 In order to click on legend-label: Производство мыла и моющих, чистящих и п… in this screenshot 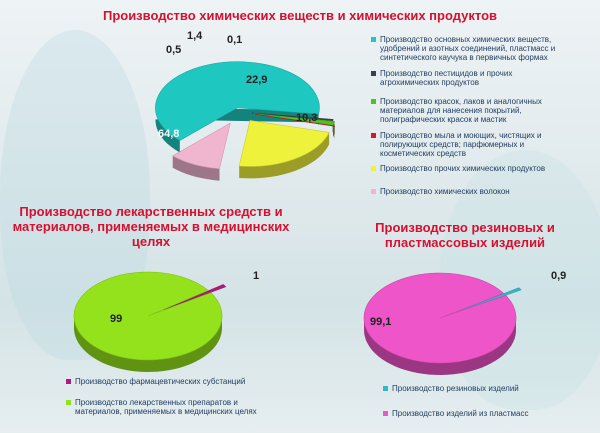, I will do `click(461, 144)`.